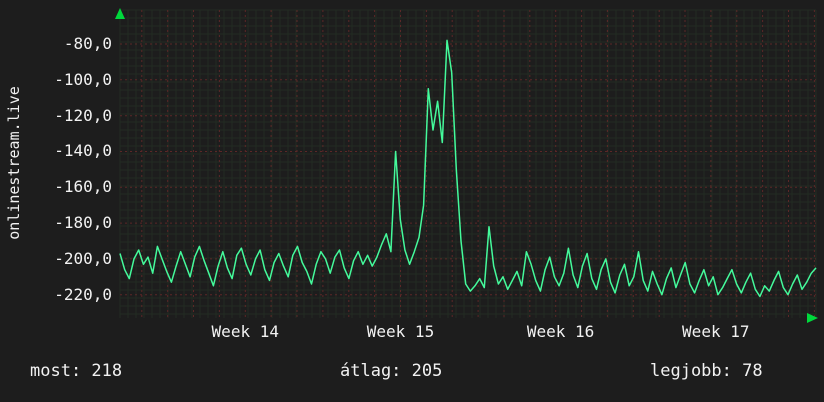  Describe the element at coordinates (83, 151) in the screenshot. I see `y-tick-label: -140,0` at that location.